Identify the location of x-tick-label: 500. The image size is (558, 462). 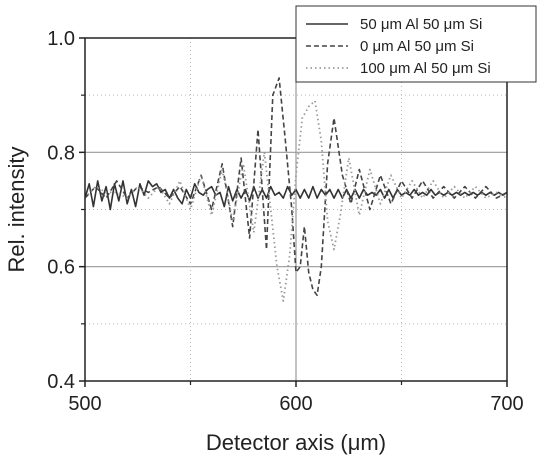
(84, 404).